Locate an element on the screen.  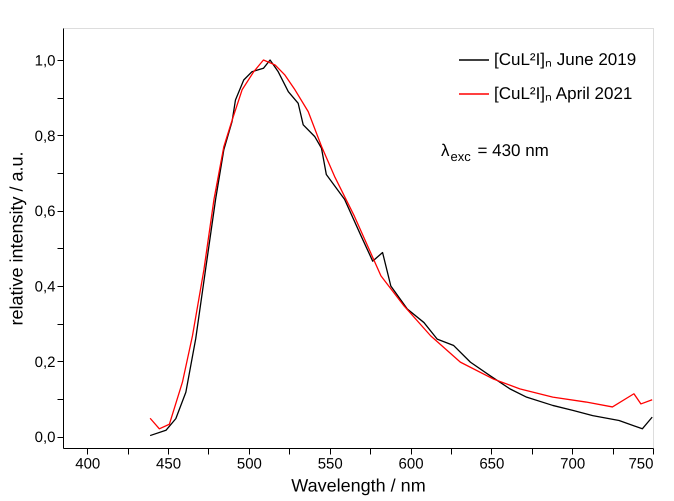
y-tick-label: 0,6 is located at coordinates (45, 211).